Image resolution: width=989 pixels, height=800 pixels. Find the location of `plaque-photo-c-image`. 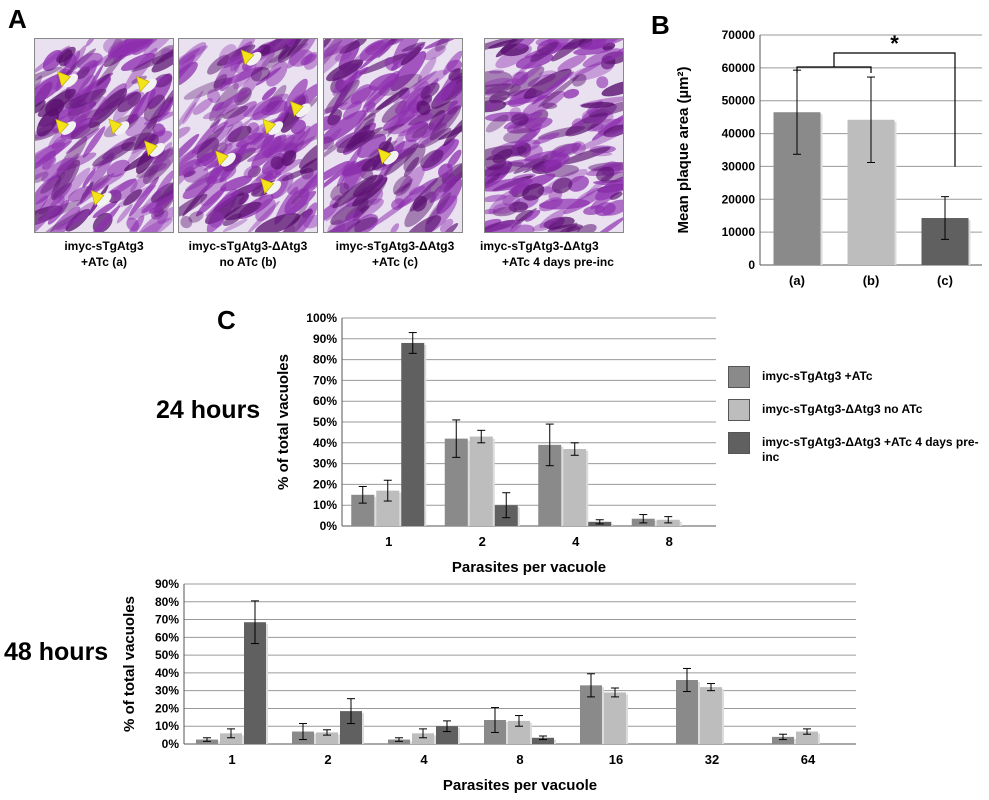

plaque-photo-c-image is located at coordinates (393, 135).